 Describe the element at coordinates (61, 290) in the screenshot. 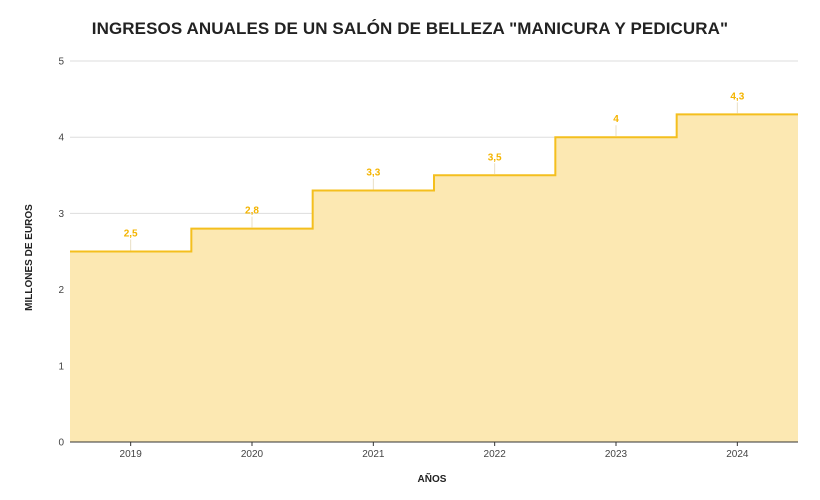

I see `y-tick-label: 2` at that location.